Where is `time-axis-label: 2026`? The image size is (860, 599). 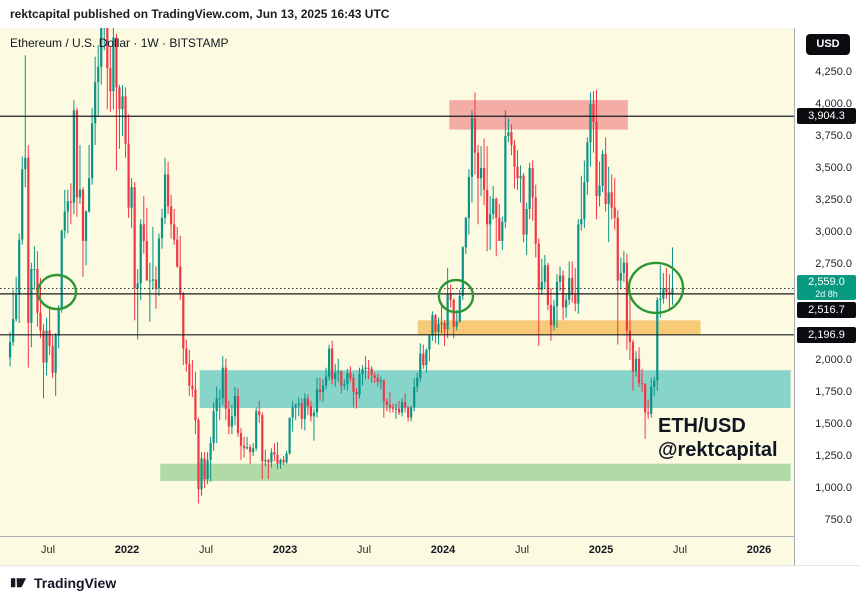 time-axis-label: 2026 is located at coordinates (759, 550).